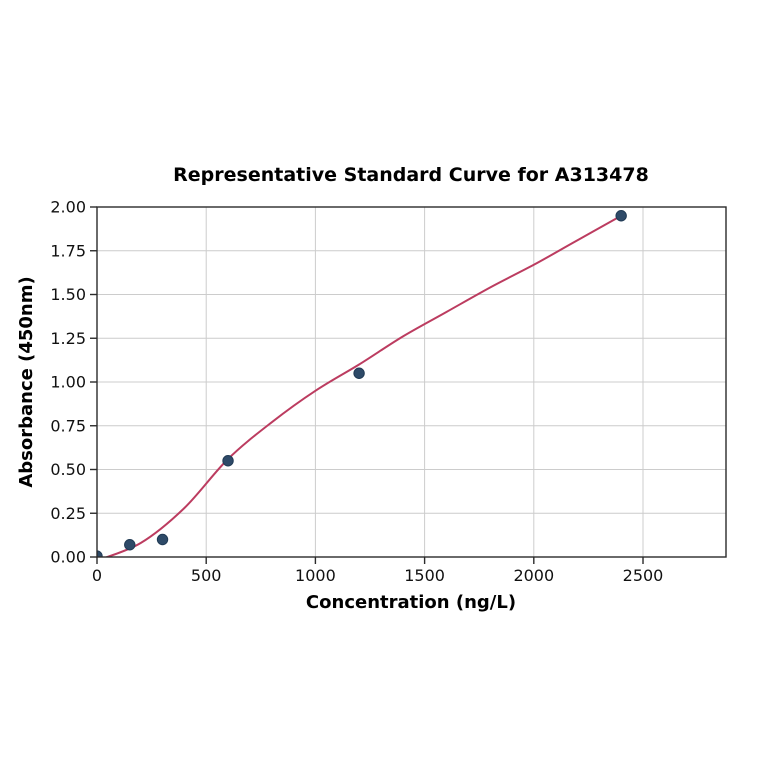 Image resolution: width=764 pixels, height=764 pixels. What do you see at coordinates (68, 557) in the screenshot?
I see `y-tick-label: 0.00` at bounding box center [68, 557].